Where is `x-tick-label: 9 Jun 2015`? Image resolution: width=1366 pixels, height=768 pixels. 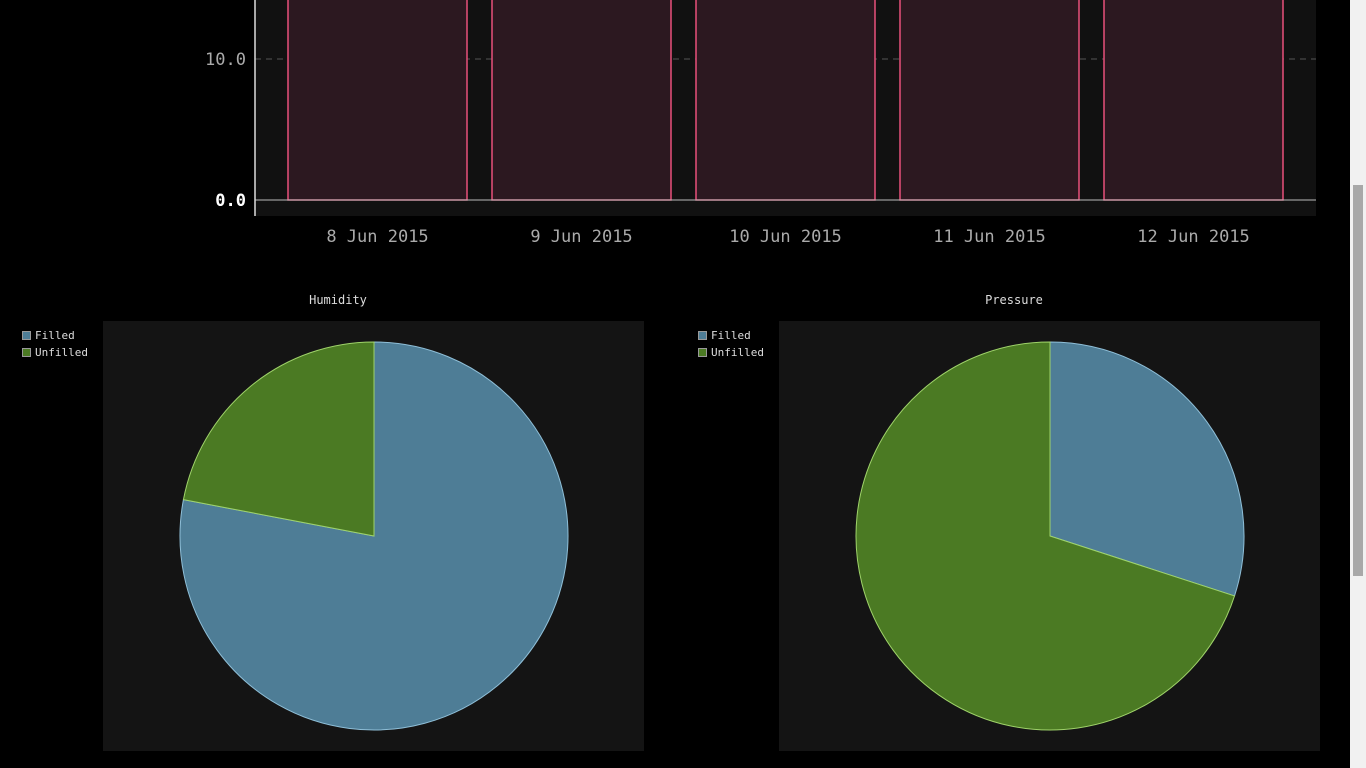 x-tick-label: 9 Jun 2015 is located at coordinates (581, 237).